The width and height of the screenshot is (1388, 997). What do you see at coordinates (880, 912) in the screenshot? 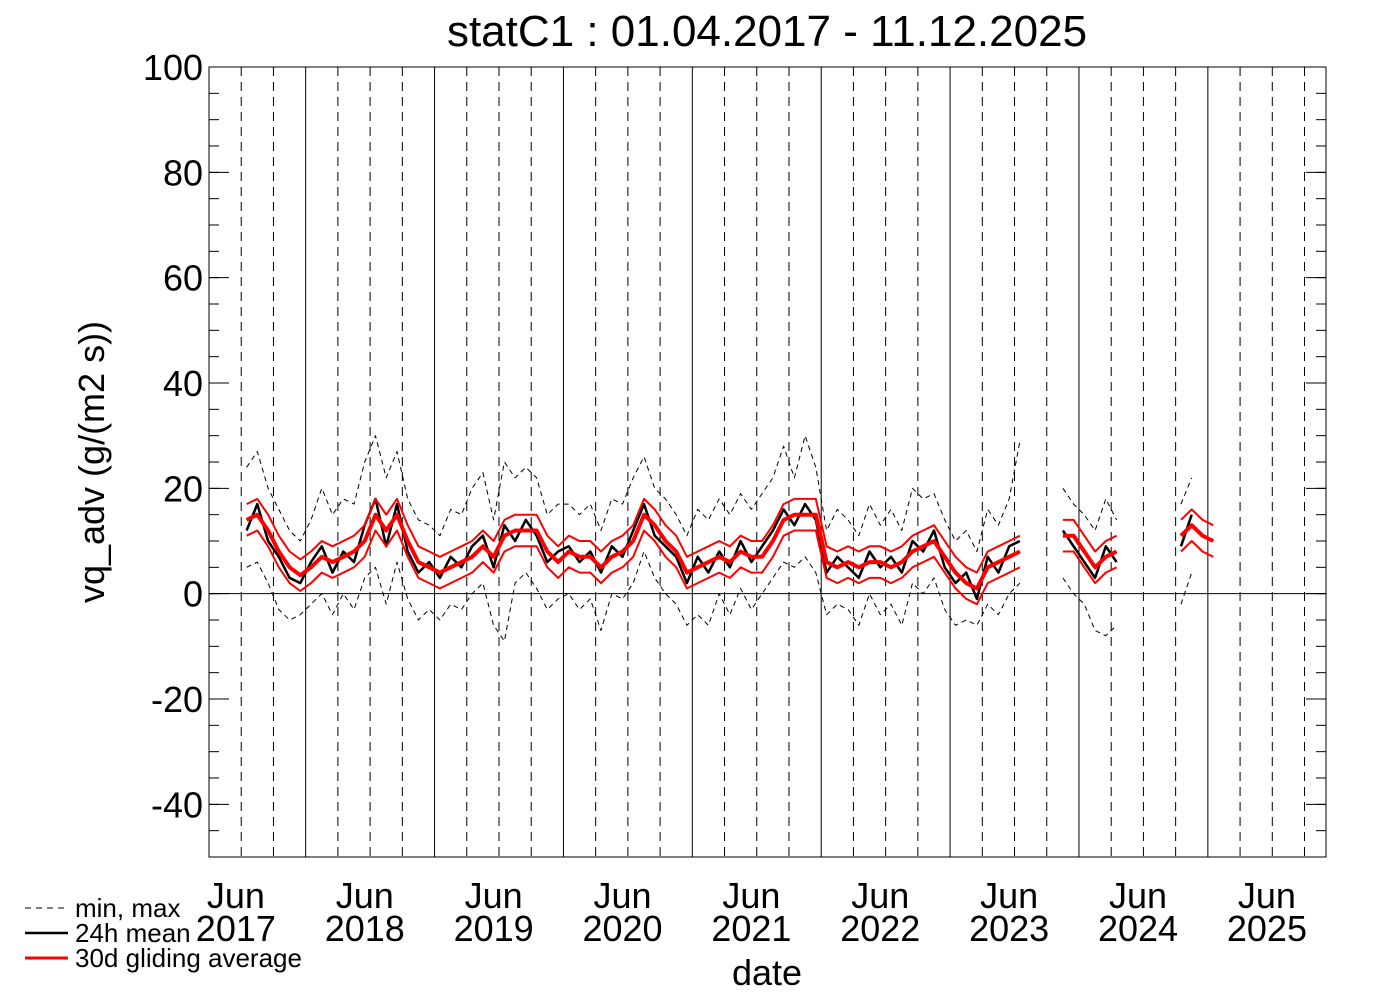
I see `x-tick-label: Jun 2022` at bounding box center [880, 912].